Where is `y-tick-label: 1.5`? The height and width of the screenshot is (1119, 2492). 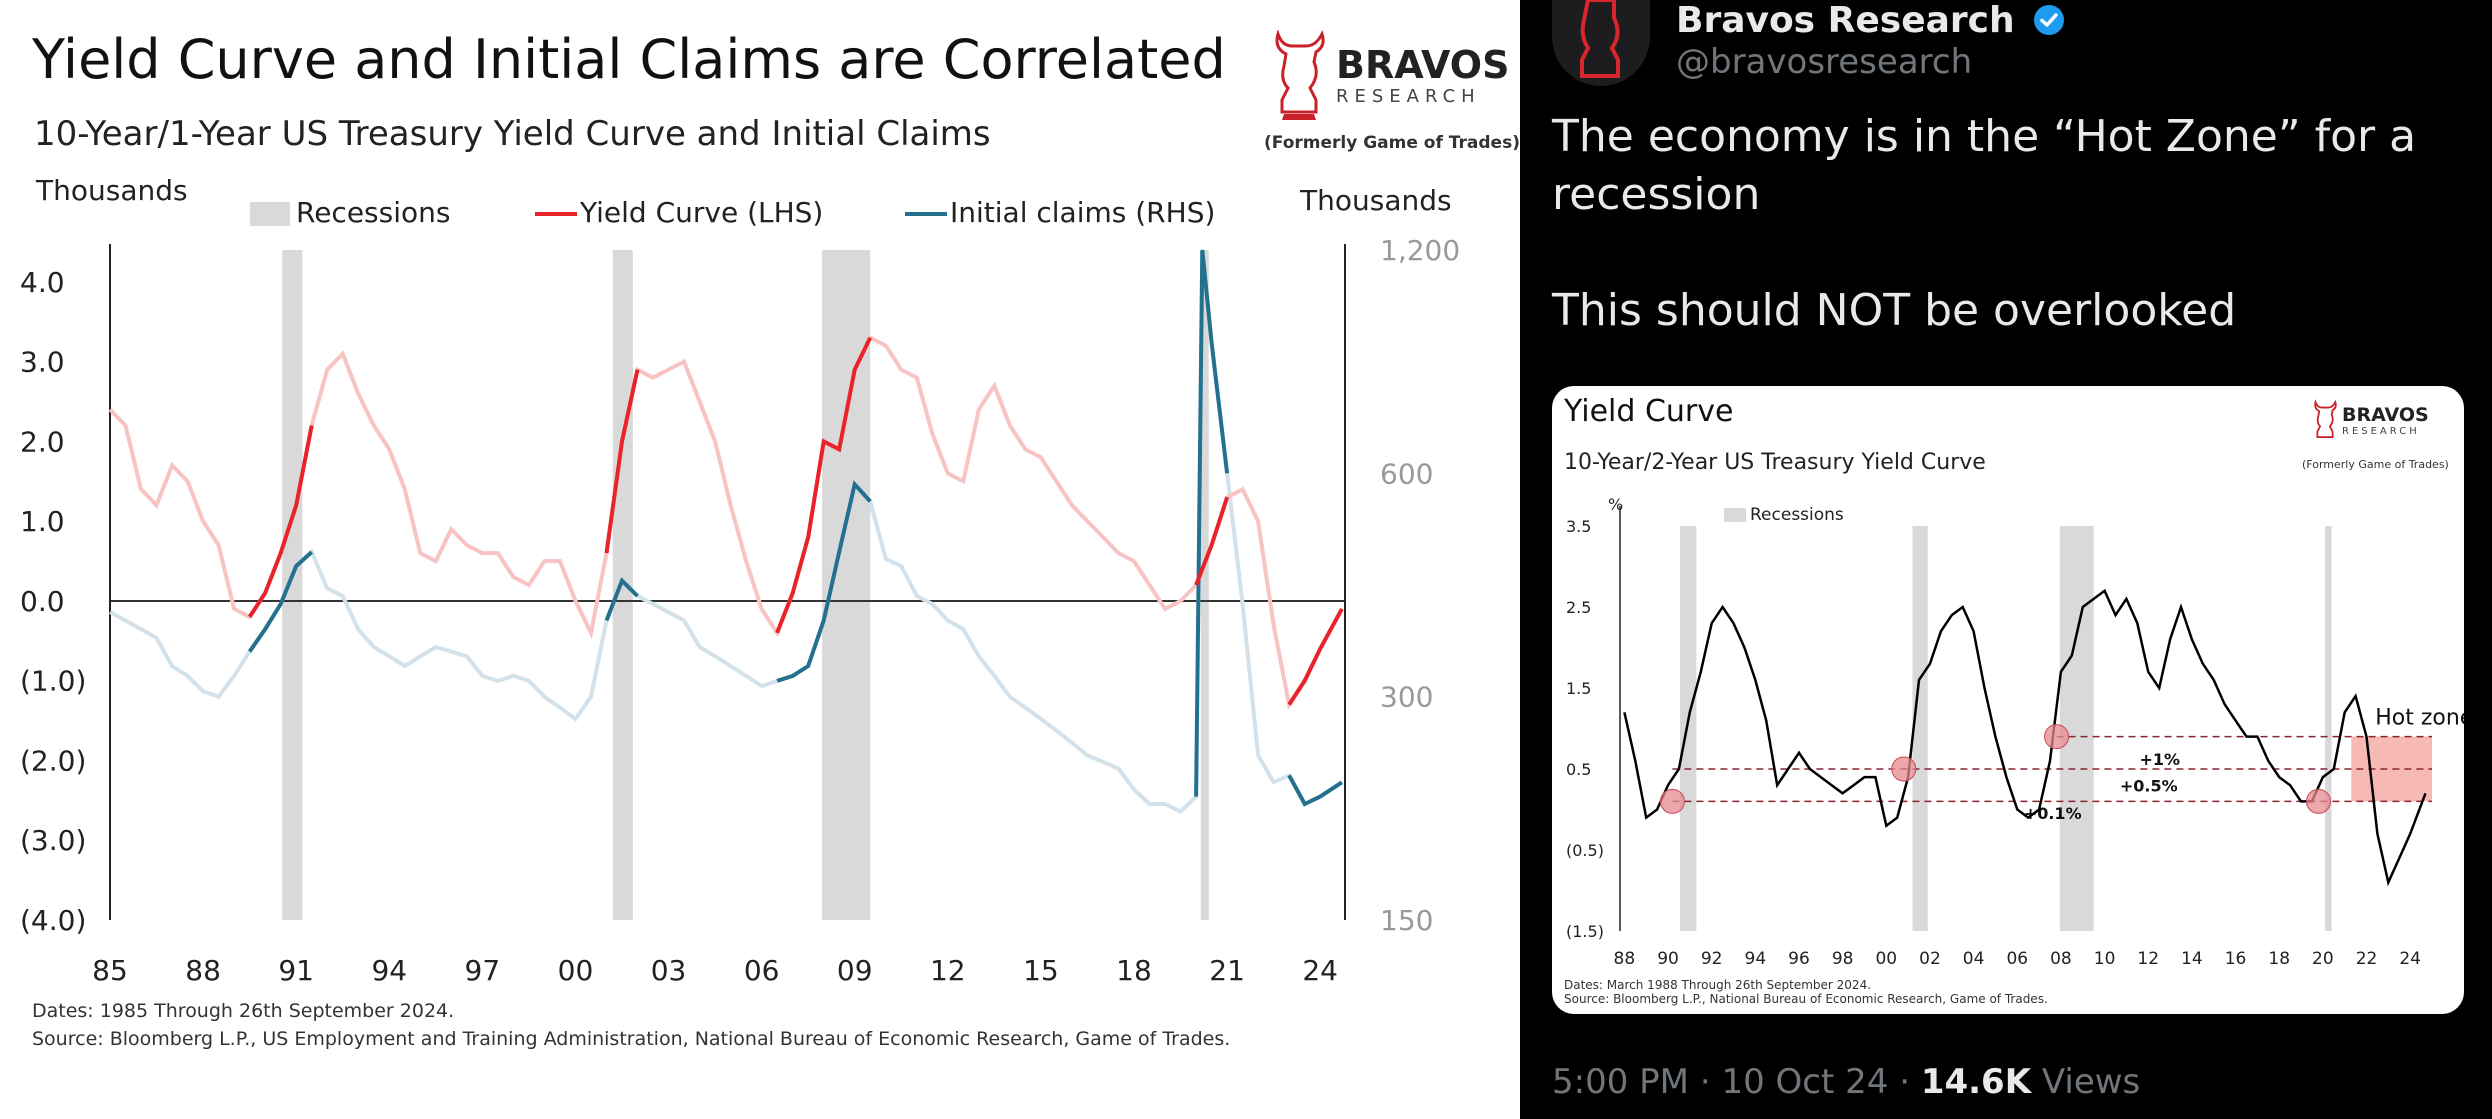
y-tick-label: 1.5 is located at coordinates (1578, 688).